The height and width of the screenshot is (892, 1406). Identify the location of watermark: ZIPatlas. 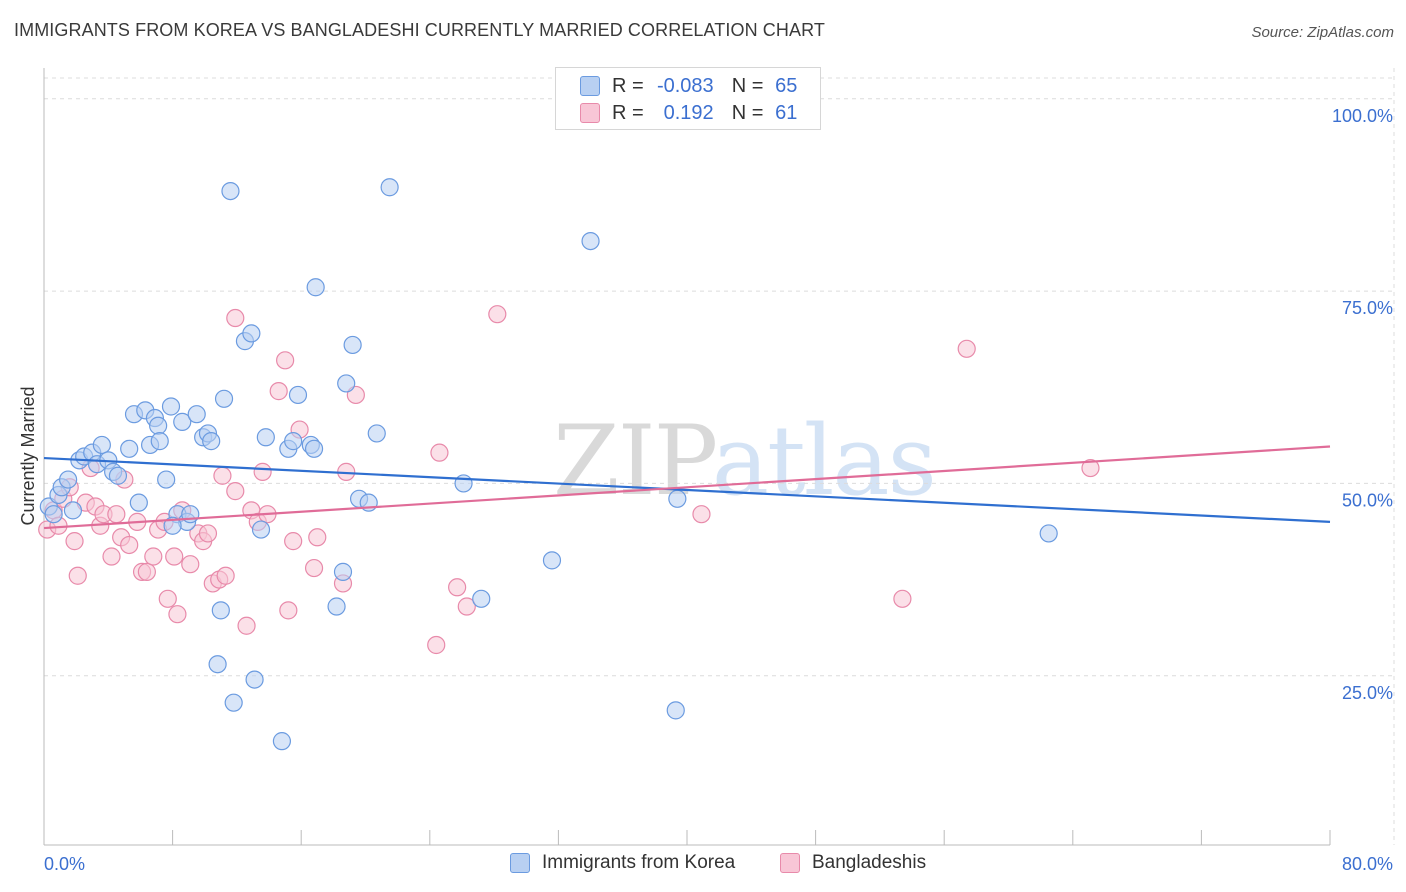
(745, 461).